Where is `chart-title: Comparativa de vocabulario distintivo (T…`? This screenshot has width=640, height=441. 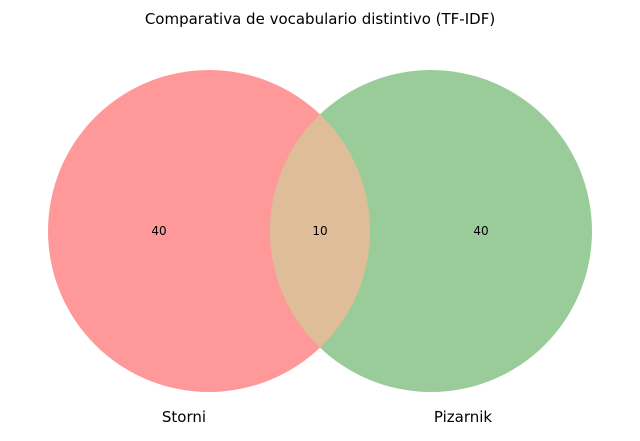 chart-title: Comparativa de vocabulario distintivo (T… is located at coordinates (320, 19).